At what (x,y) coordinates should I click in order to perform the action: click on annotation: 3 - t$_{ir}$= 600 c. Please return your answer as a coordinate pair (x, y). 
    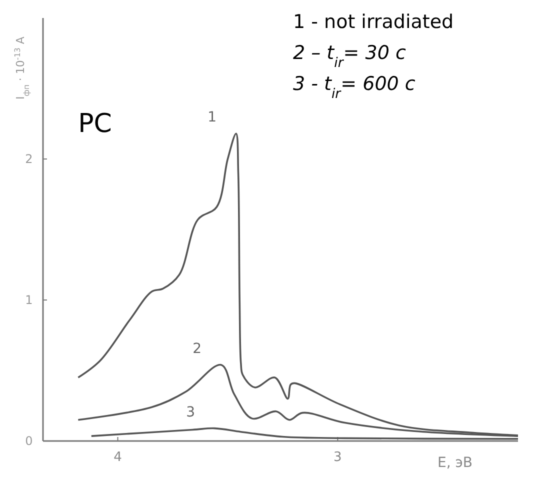
    Looking at the image, I should click on (354, 87).